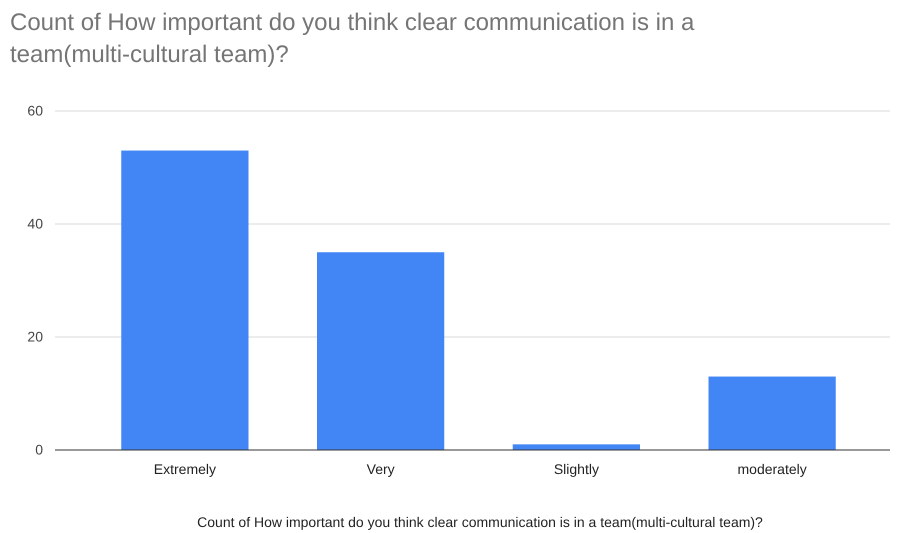 The width and height of the screenshot is (899, 533). Describe the element at coordinates (35, 110) in the screenshot. I see `y-tick-label: 60` at that location.